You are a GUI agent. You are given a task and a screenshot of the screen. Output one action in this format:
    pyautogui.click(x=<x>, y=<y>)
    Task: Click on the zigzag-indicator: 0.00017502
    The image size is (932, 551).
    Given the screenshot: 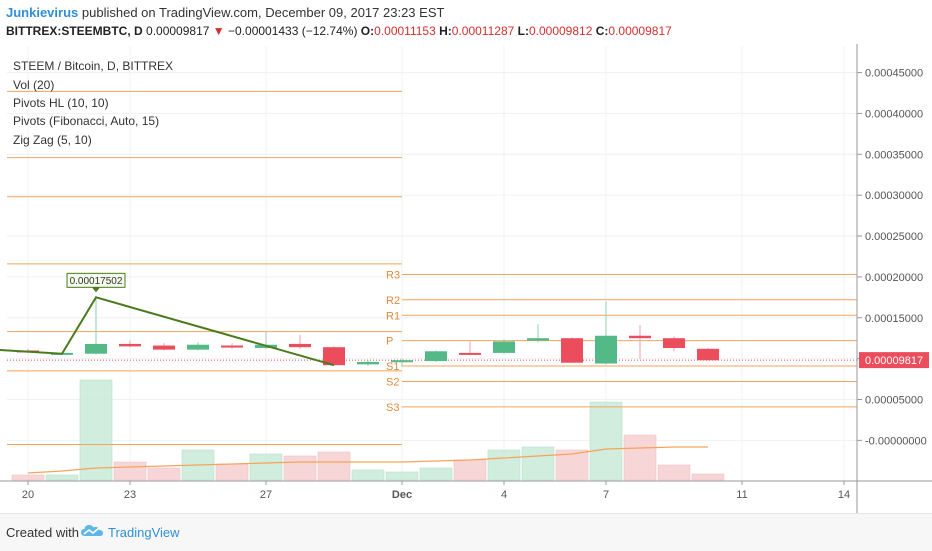 What is the action you would take?
    pyautogui.click(x=167, y=319)
    